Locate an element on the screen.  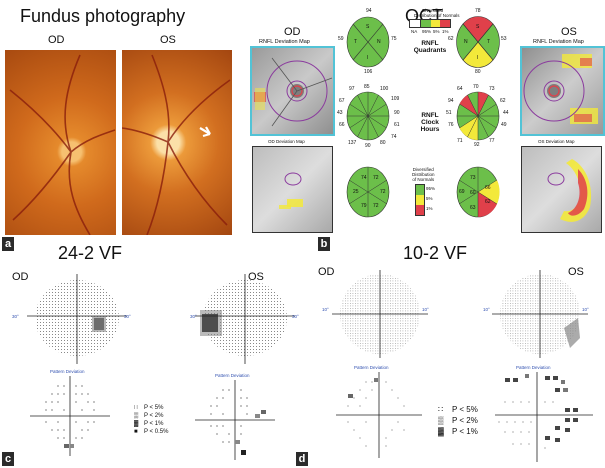
os-c-5: 62 is located at coordinates (503, 101).